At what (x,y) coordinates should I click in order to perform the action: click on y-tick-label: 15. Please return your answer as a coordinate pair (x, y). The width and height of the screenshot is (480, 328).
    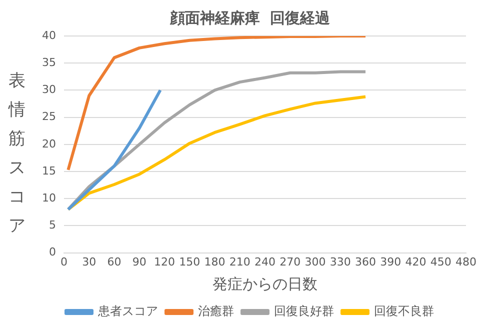
    Looking at the image, I should click on (49, 171).